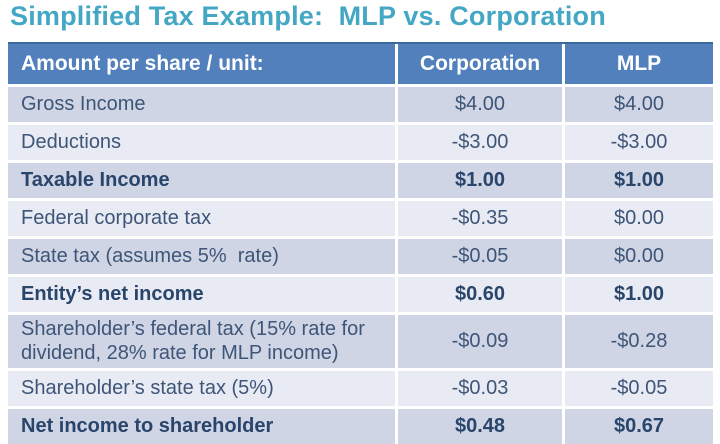 This screenshot has width=720, height=444. I want to click on mlp-value: -$3.00, so click(639, 142).